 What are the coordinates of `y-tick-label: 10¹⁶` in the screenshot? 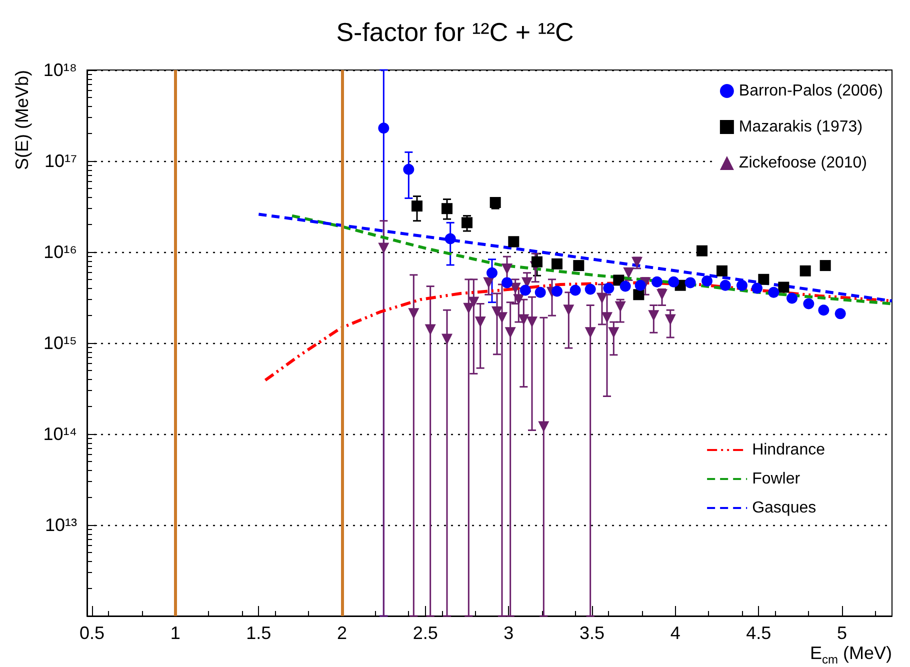 It's located at (60, 252).